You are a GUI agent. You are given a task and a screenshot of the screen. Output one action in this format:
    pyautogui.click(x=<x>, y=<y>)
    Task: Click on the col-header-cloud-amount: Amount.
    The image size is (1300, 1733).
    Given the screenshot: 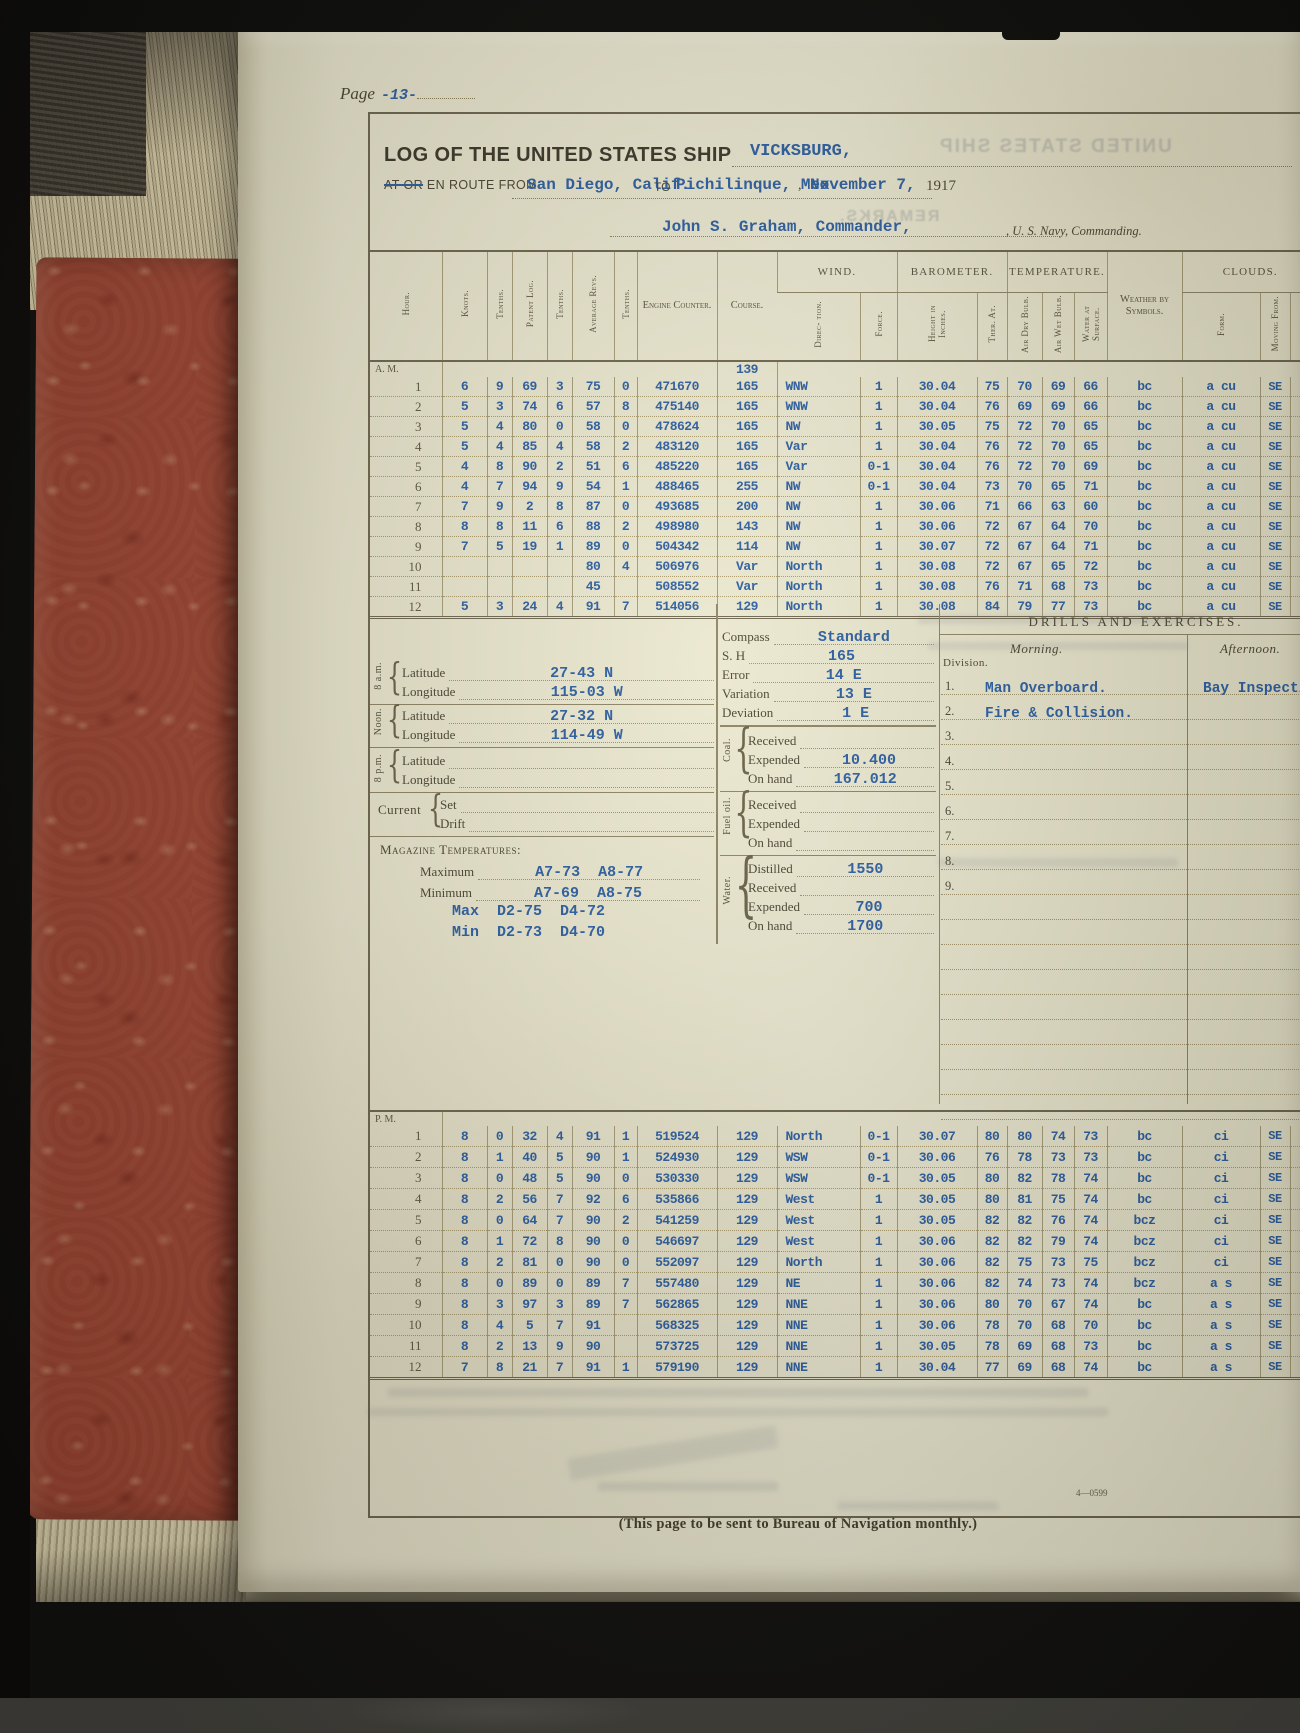 What is the action you would take?
    pyautogui.click(x=1294, y=327)
    